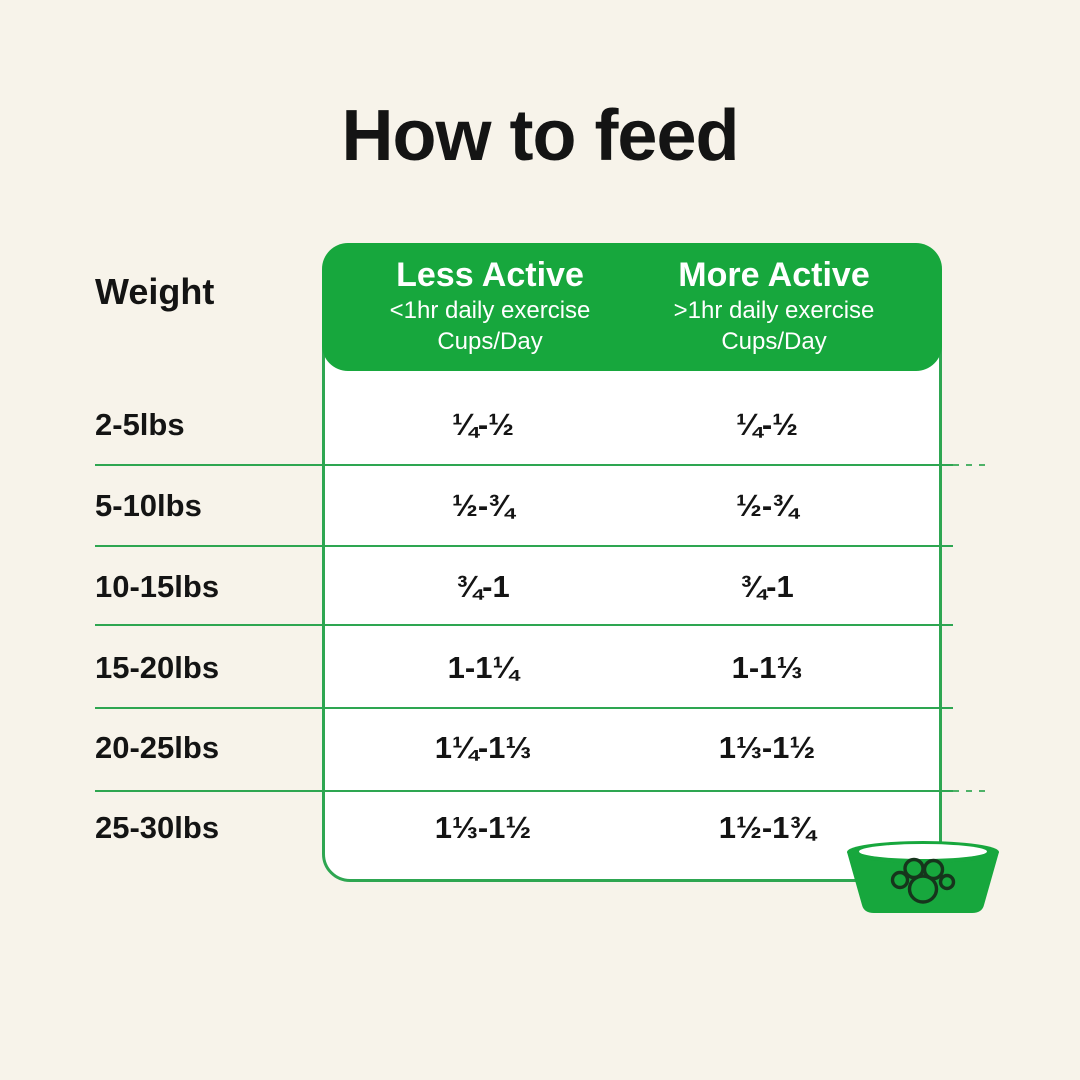  Describe the element at coordinates (483, 424) in the screenshot. I see `less-active-value: ¼-½` at that location.